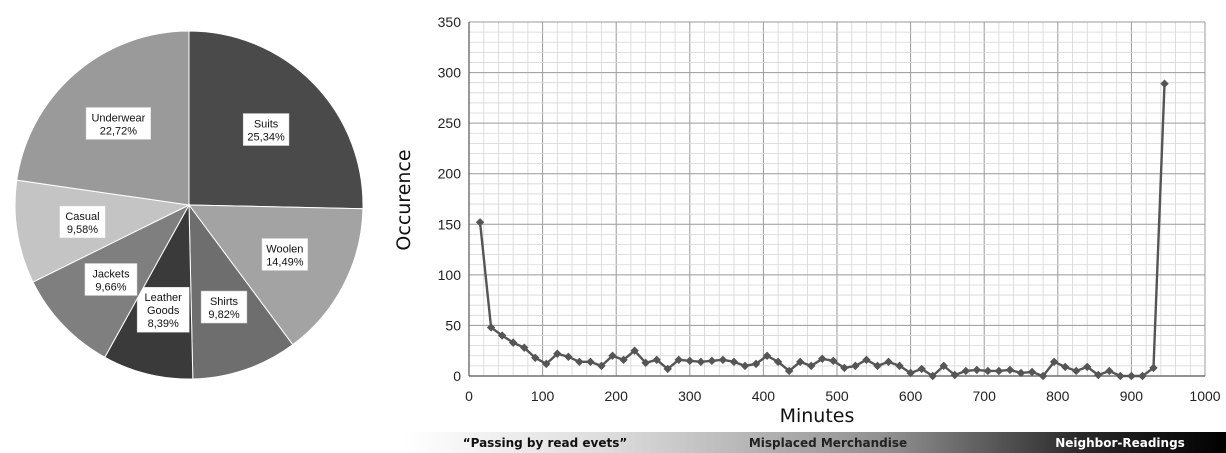 The width and height of the screenshot is (1226, 453). Describe the element at coordinates (450, 22) in the screenshot. I see `y-tick-label: 350` at that location.